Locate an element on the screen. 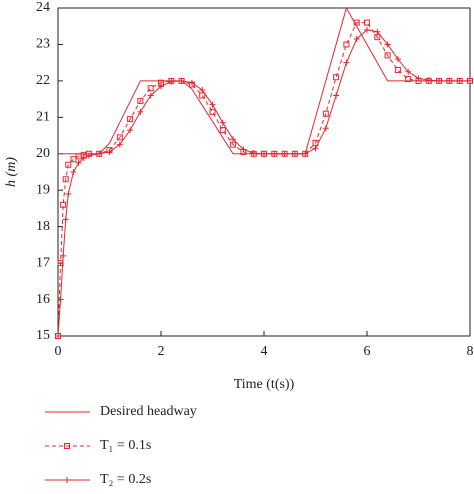 Image resolution: width=474 pixels, height=494 pixels. y-tick-label: 20 is located at coordinates (43, 153).